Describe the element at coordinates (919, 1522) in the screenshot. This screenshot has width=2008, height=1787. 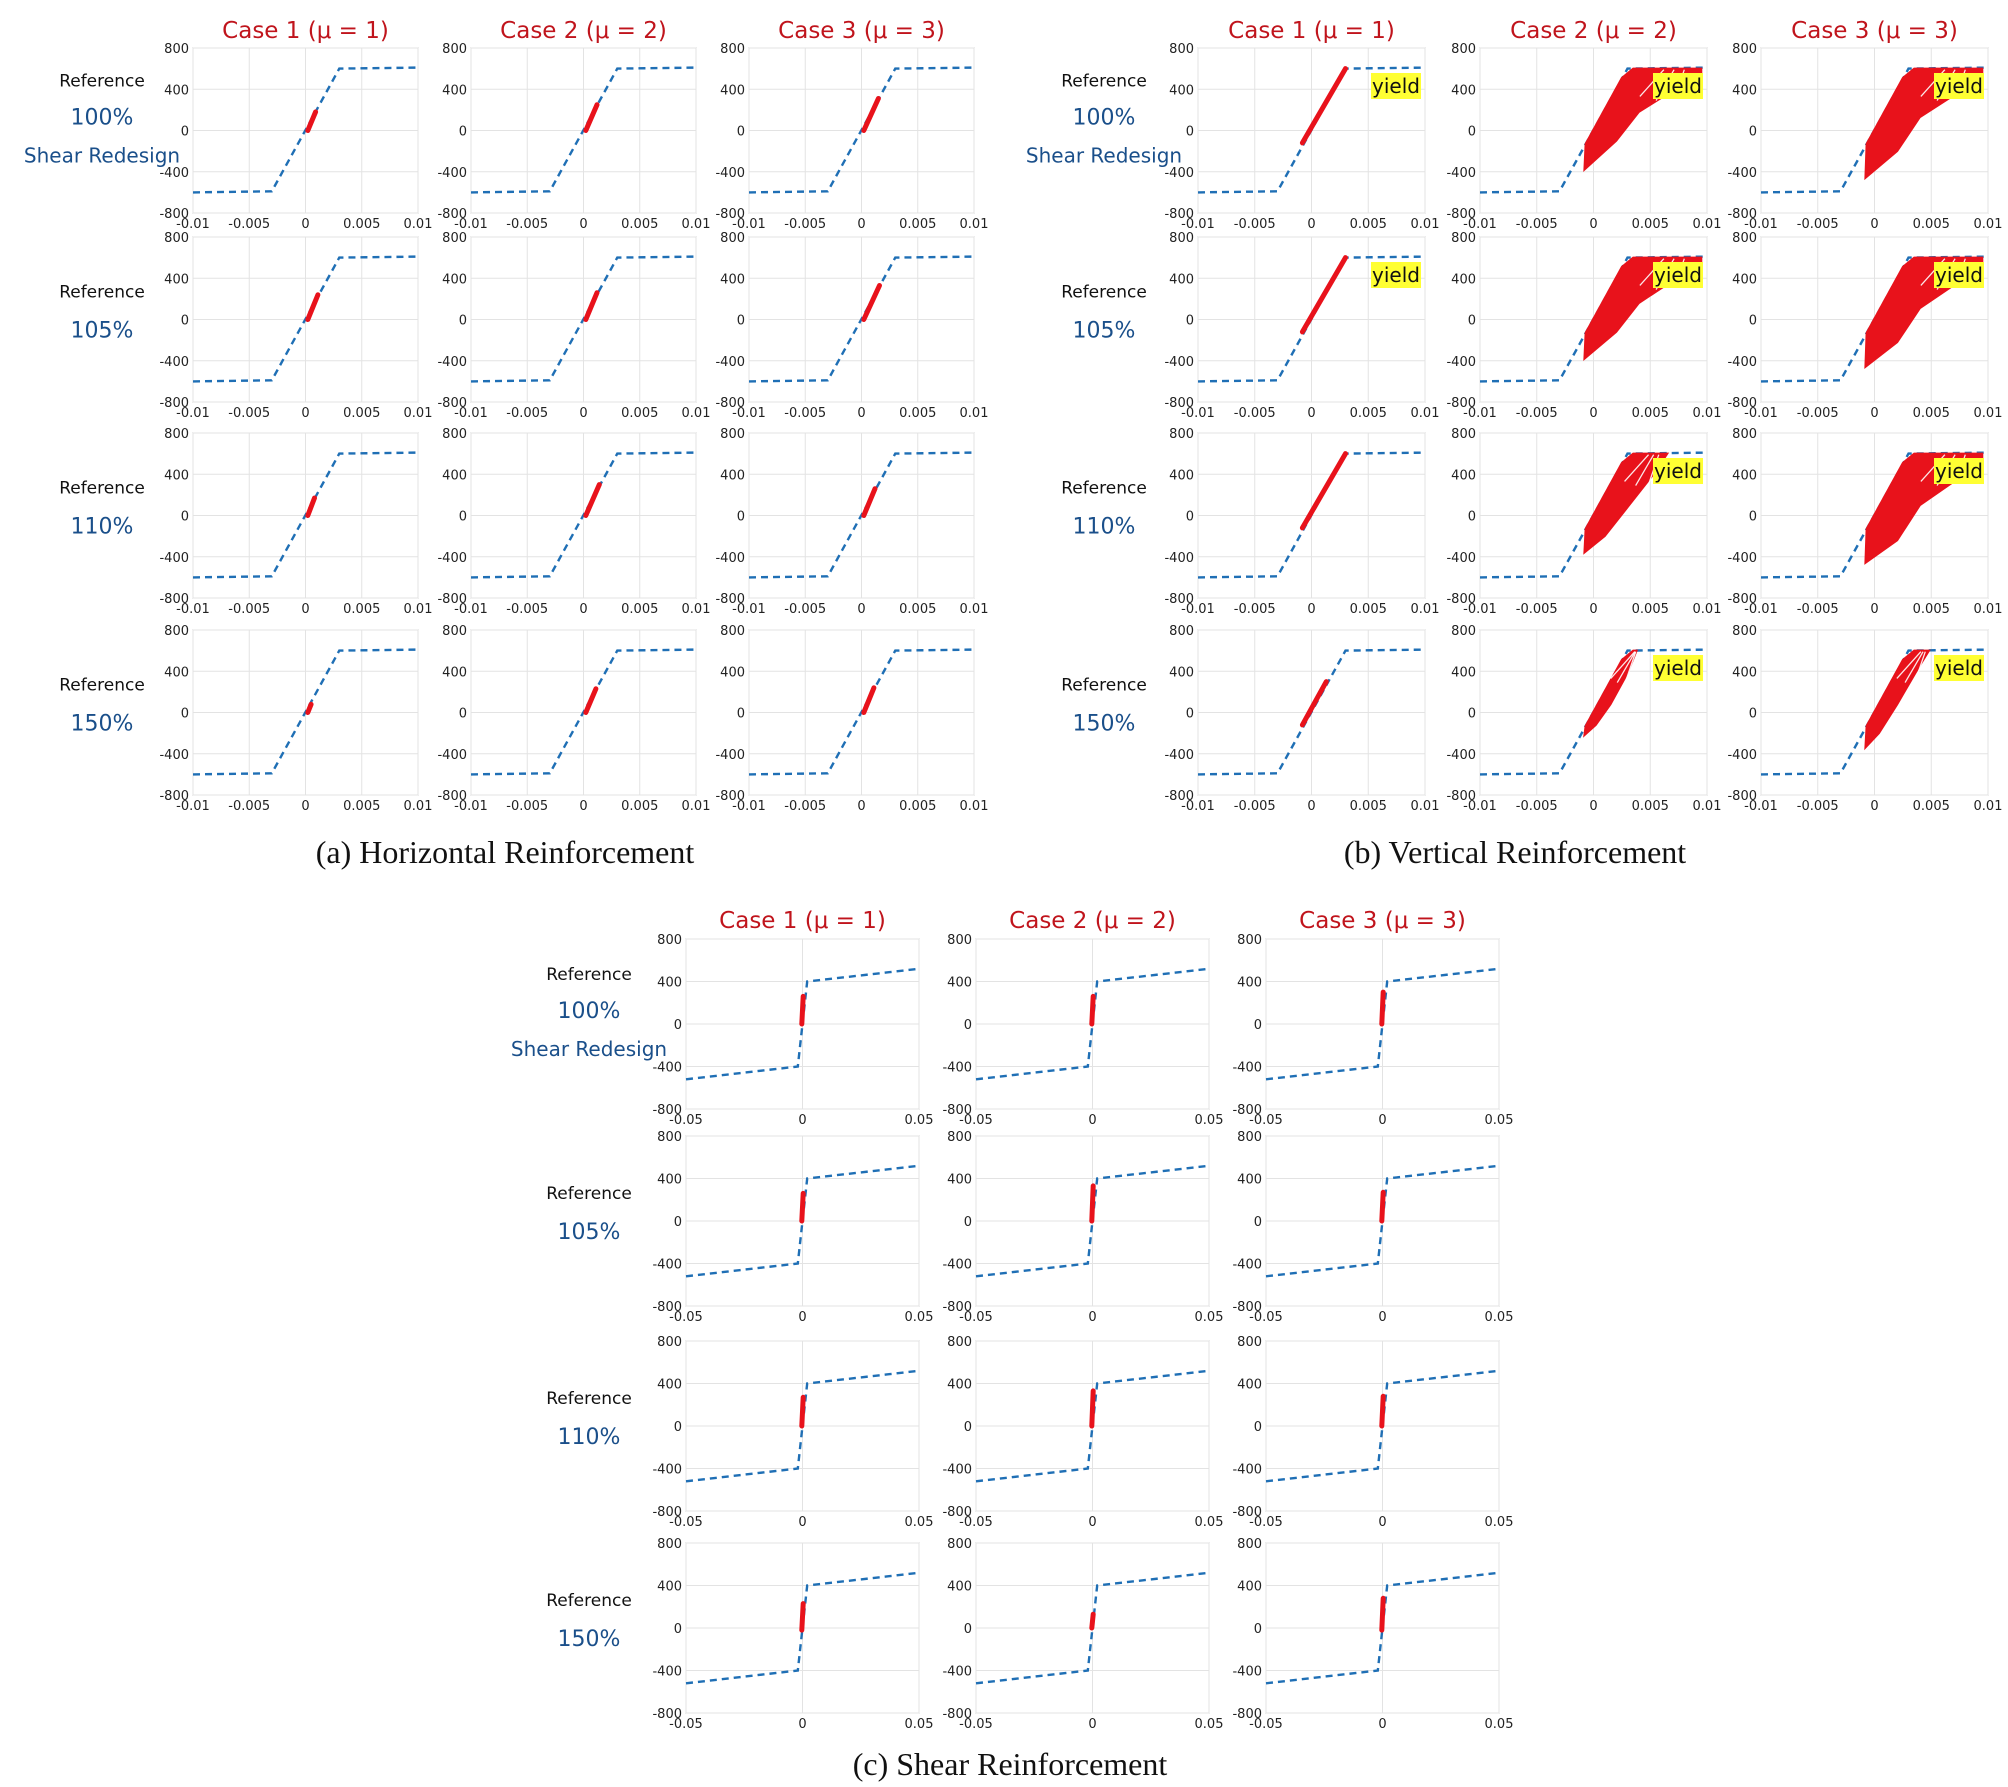
I see `x-tick-label: 0.05` at that location.